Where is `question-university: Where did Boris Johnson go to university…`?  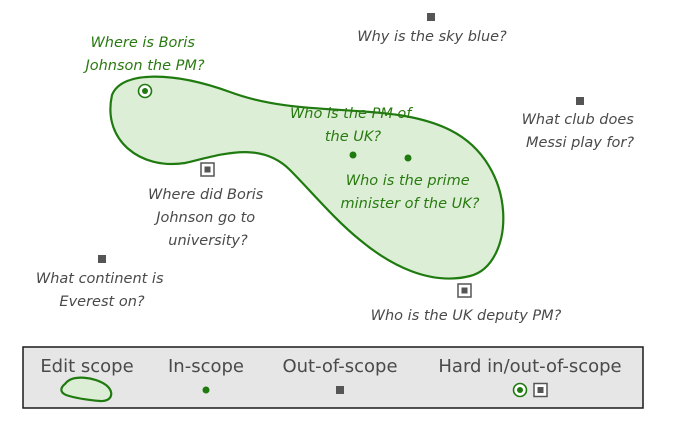
question-university: Where did Boris Johnson go to university… is located at coordinates (208, 218).